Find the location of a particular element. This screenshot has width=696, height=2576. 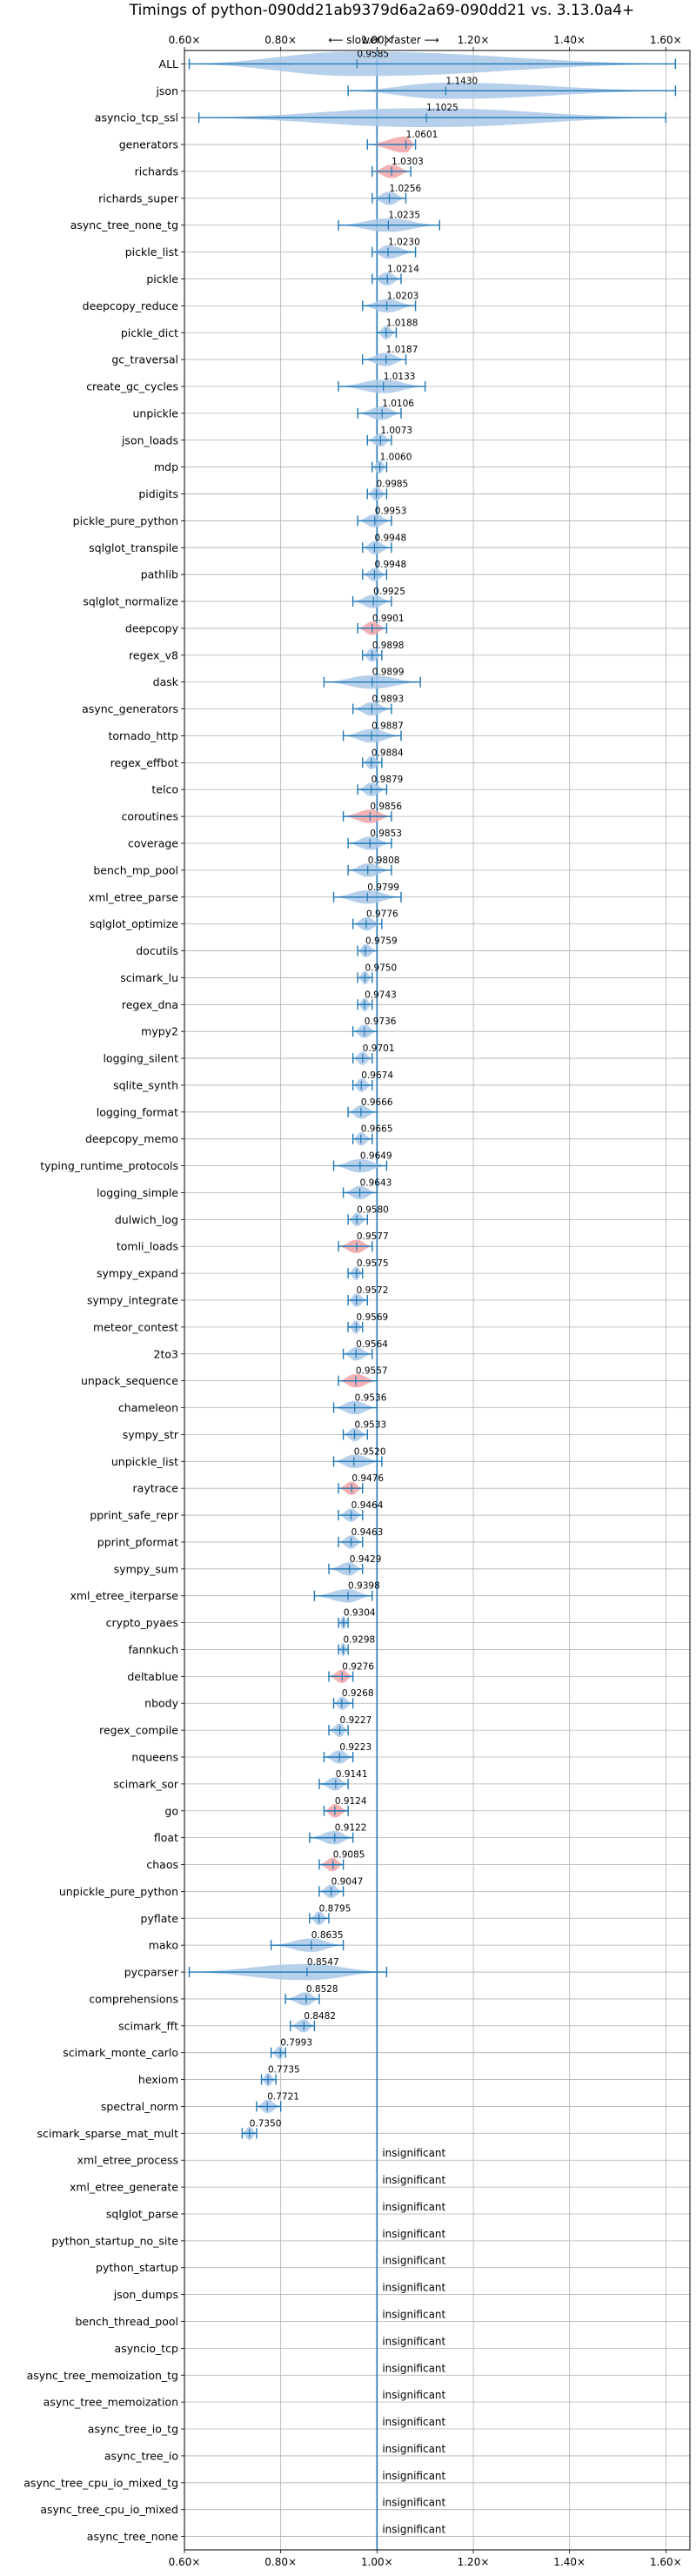

mean-value-label: 0.9953 is located at coordinates (391, 511).